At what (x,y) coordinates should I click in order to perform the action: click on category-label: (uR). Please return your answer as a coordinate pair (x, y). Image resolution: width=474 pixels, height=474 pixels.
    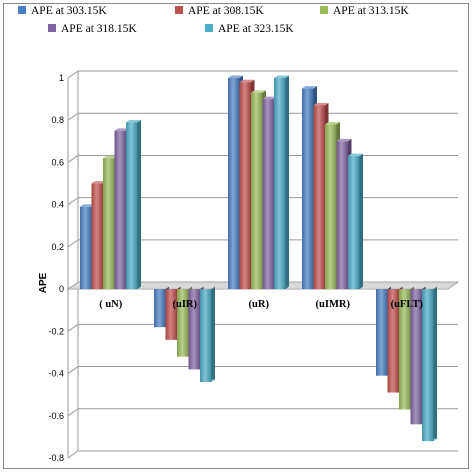
    Looking at the image, I should click on (259, 304).